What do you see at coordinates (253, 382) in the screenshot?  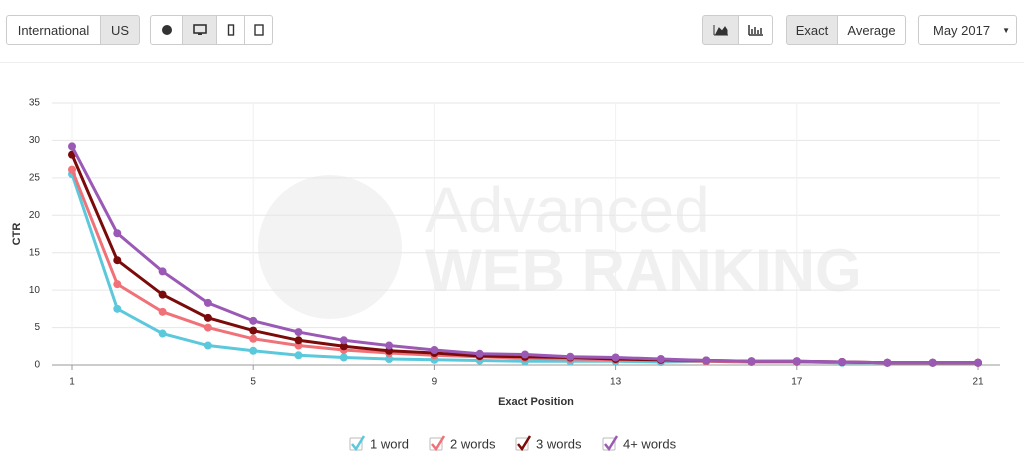 I see `x-tick-label: 5` at bounding box center [253, 382].